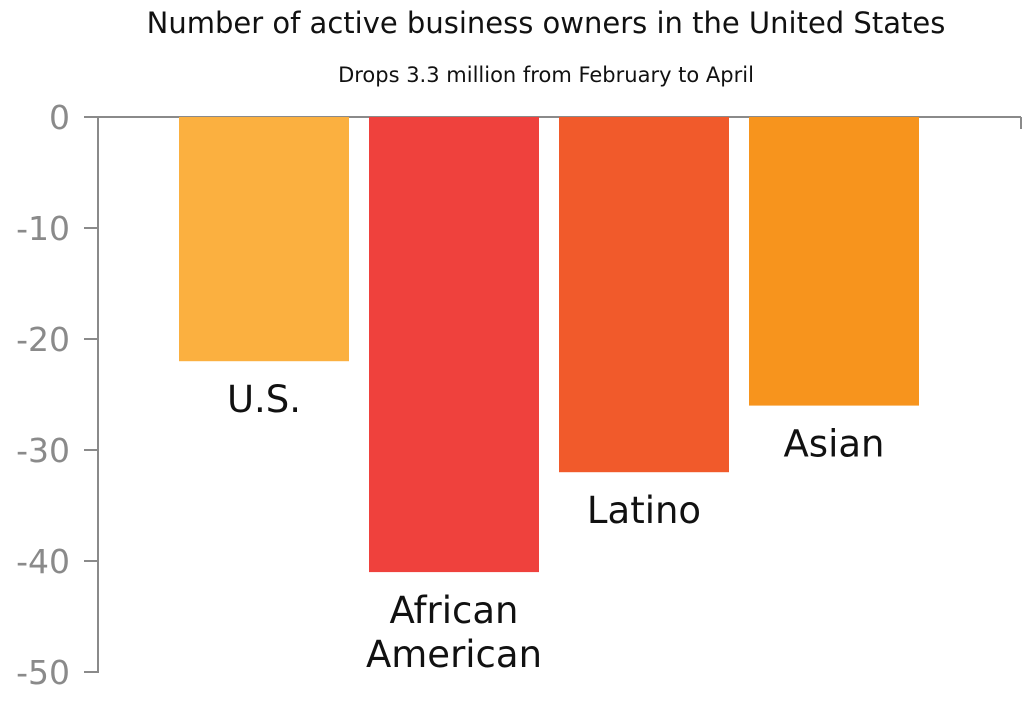  What do you see at coordinates (43, 339) in the screenshot?
I see `y-tick-label: -20` at bounding box center [43, 339].